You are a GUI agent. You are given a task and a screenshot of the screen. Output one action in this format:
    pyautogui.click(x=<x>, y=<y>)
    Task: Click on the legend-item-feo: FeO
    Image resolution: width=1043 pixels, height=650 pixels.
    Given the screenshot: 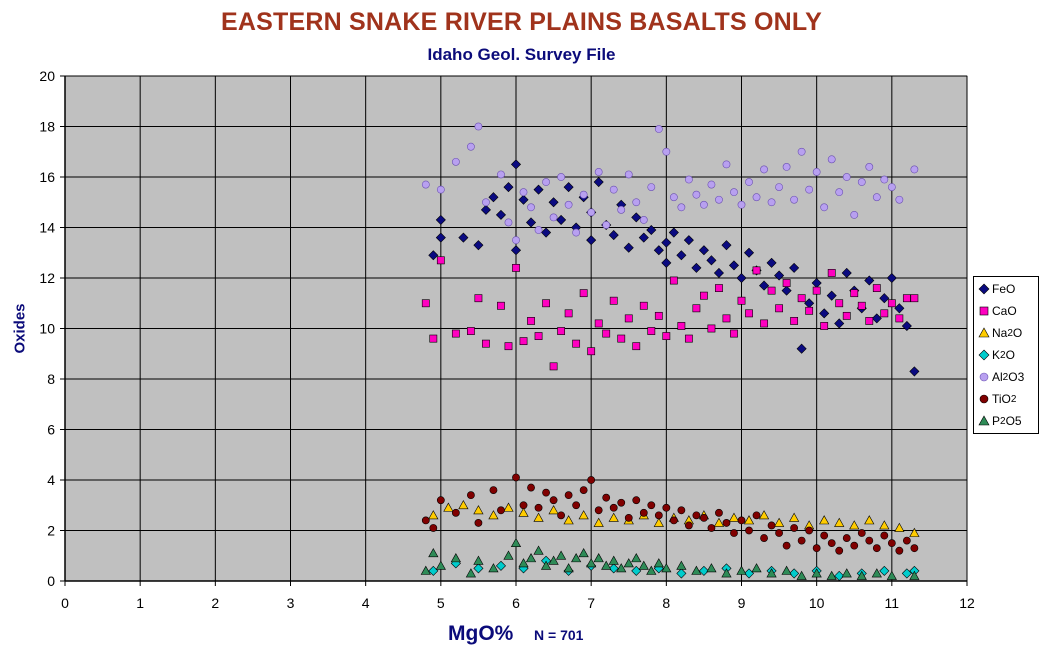 What is the action you would take?
    pyautogui.click(x=996, y=289)
    